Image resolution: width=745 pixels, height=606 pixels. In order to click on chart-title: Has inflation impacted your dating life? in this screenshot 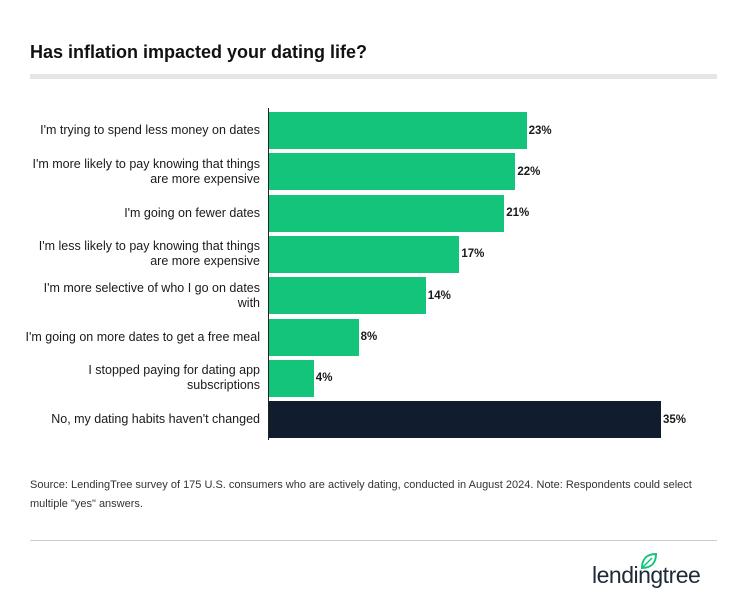, I will do `click(199, 52)`.